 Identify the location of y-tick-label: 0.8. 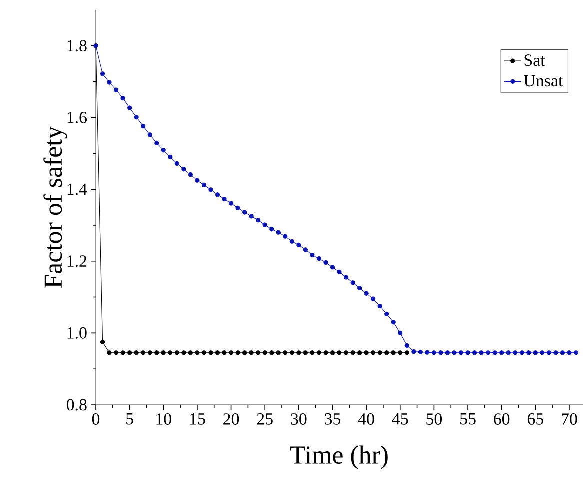
(76, 405).